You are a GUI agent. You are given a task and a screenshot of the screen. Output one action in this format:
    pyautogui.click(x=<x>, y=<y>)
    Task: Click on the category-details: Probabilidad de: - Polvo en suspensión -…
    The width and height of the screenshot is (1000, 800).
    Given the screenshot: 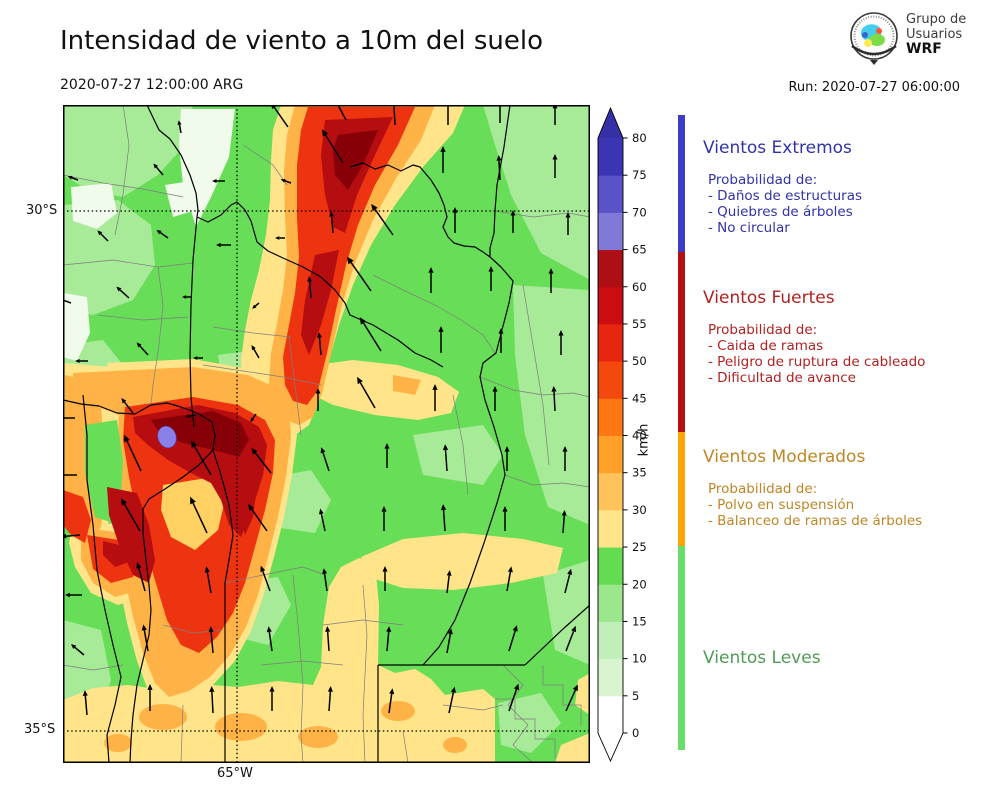 What is the action you would take?
    pyautogui.click(x=815, y=505)
    